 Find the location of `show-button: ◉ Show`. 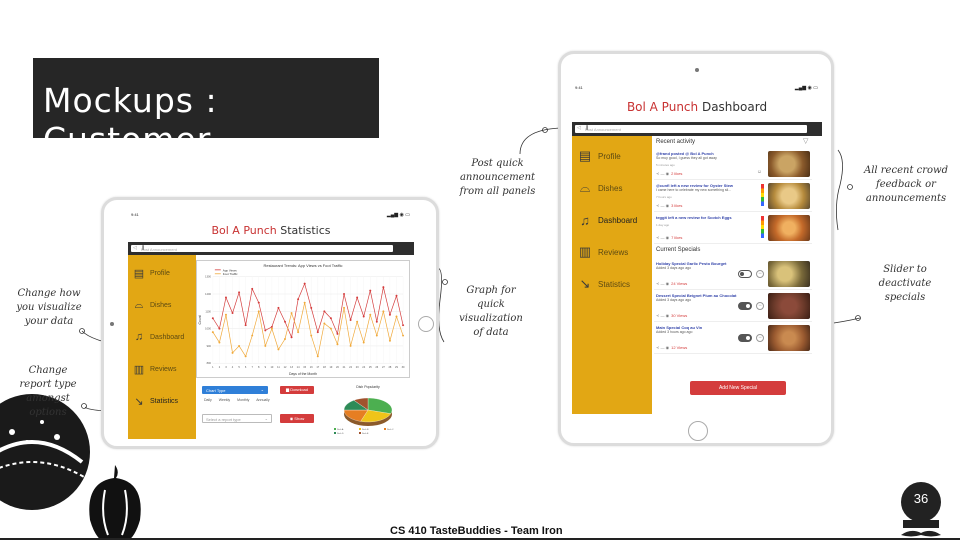

show-button: ◉ Show is located at coordinates (297, 418).